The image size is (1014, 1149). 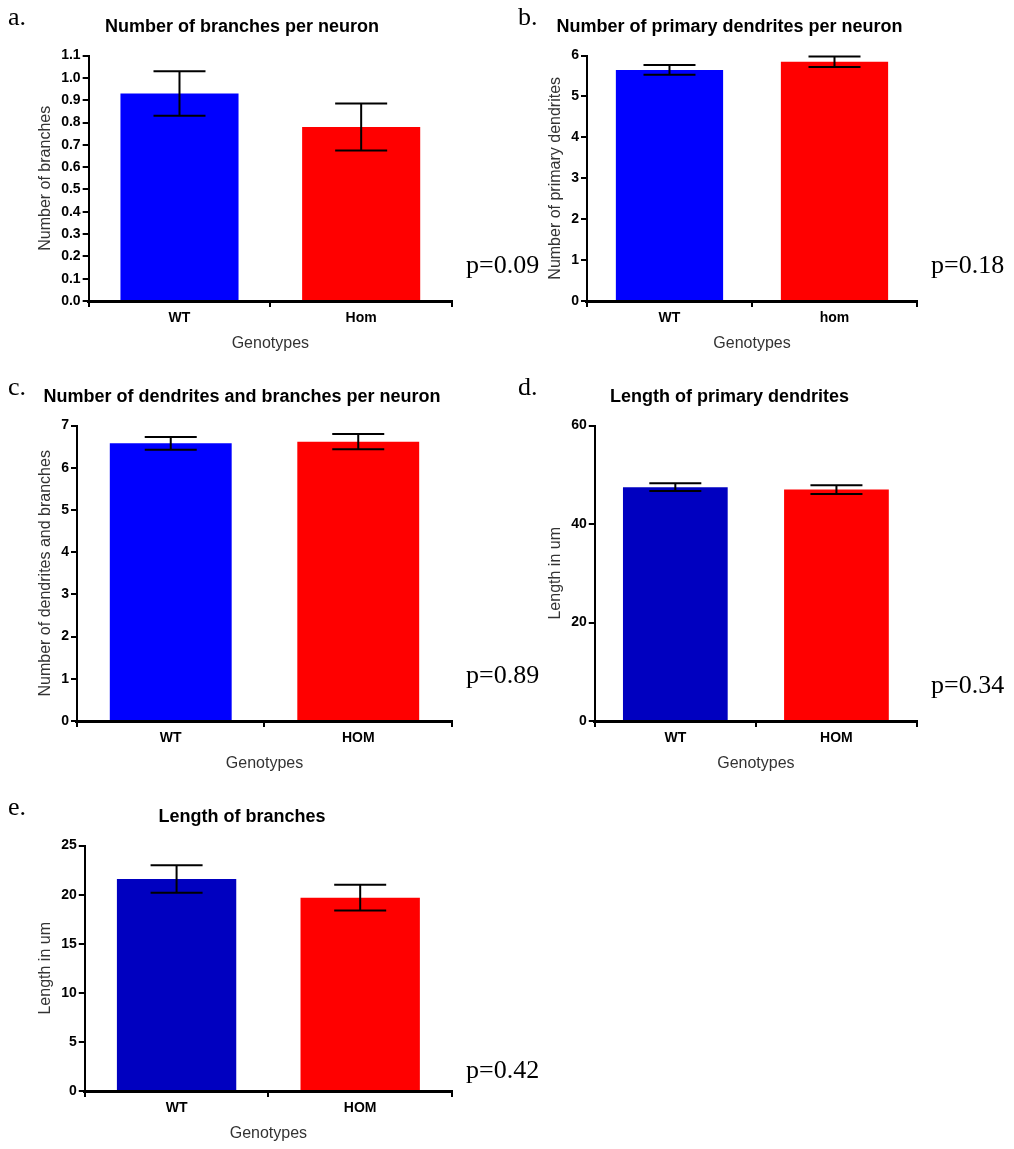 What do you see at coordinates (528, 387) in the screenshot?
I see `text: d.` at bounding box center [528, 387].